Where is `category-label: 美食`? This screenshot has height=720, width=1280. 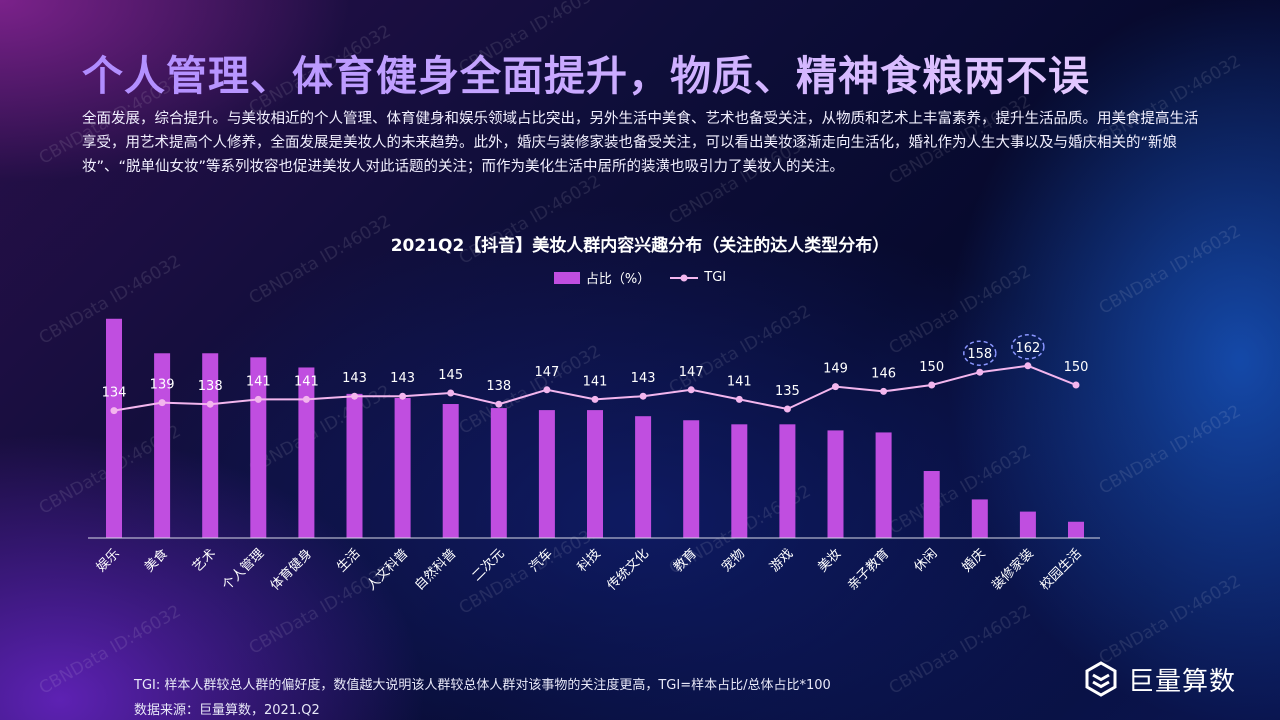
category-label: 美食 is located at coordinates (156, 561).